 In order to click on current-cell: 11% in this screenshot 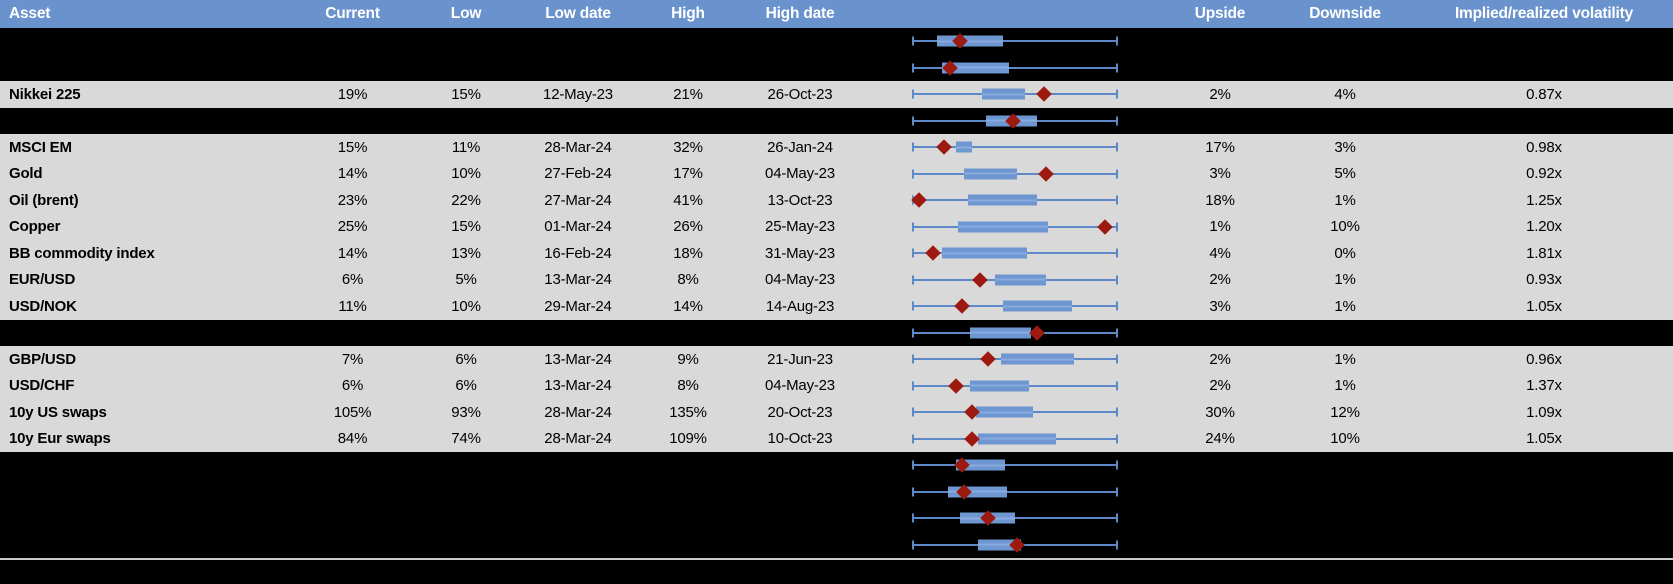, I will do `click(352, 306)`.